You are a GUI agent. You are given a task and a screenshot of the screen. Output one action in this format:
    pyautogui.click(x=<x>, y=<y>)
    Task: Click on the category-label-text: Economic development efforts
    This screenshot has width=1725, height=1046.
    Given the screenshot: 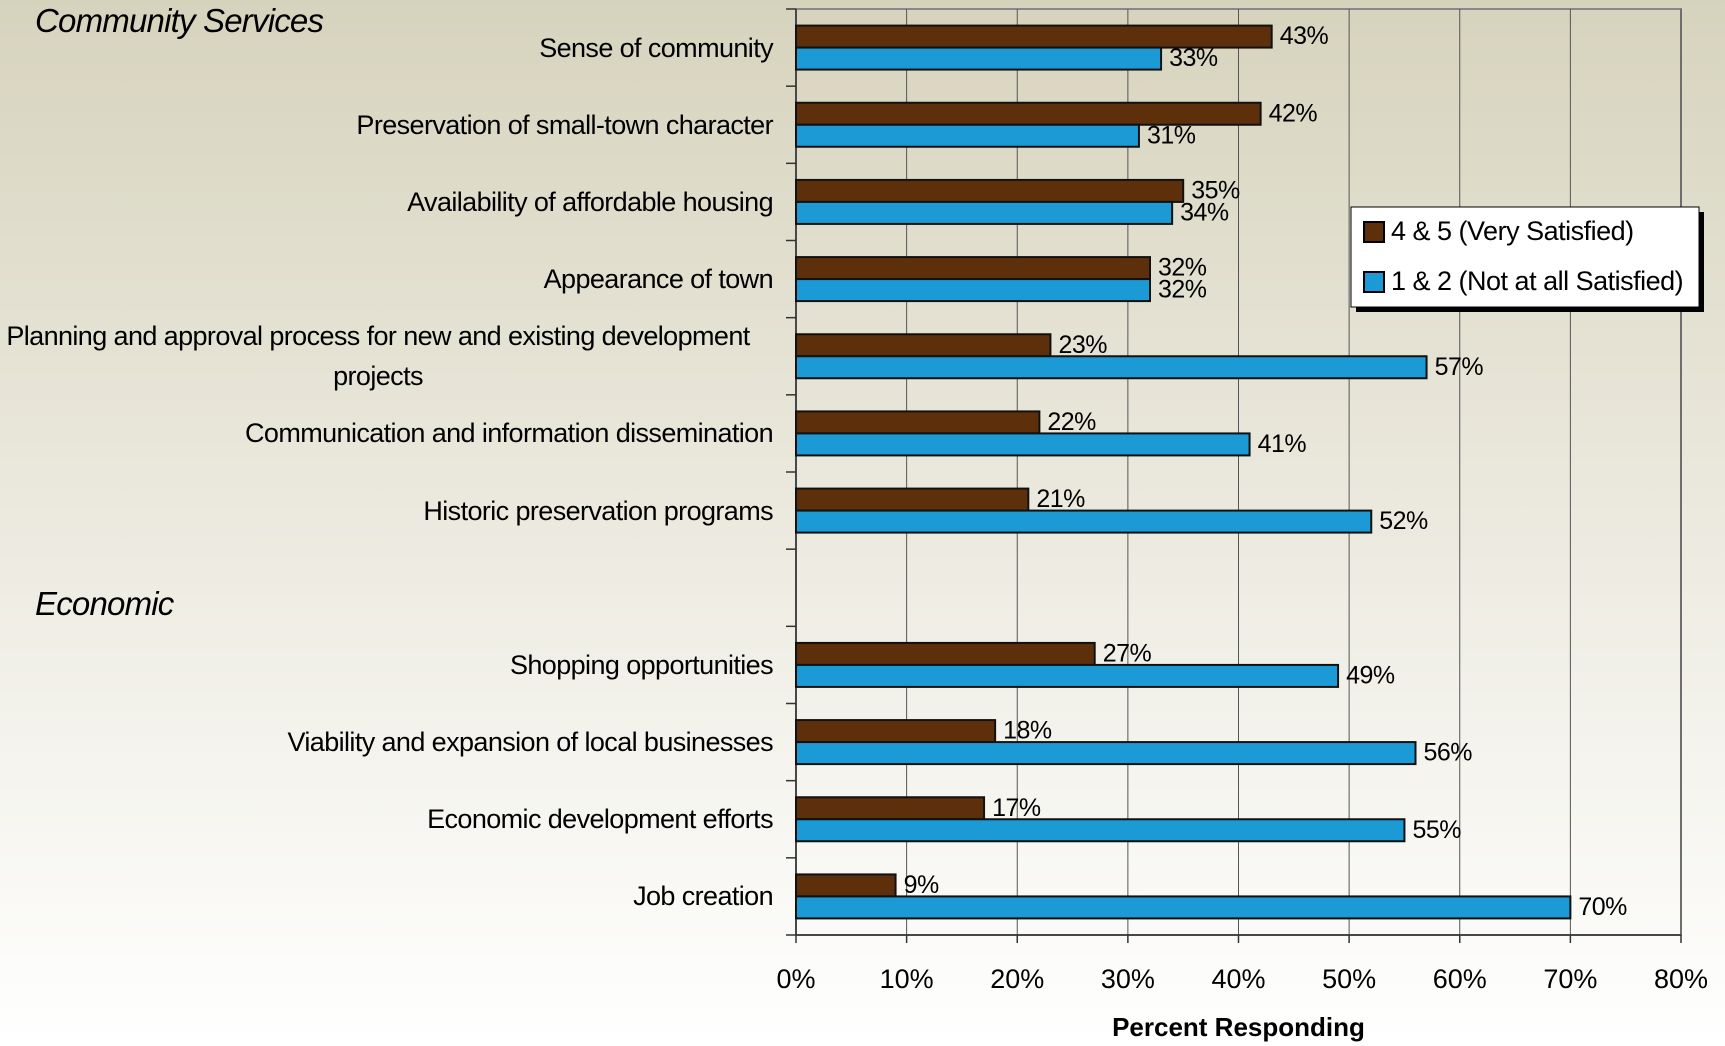 What is the action you would take?
    pyautogui.click(x=600, y=819)
    